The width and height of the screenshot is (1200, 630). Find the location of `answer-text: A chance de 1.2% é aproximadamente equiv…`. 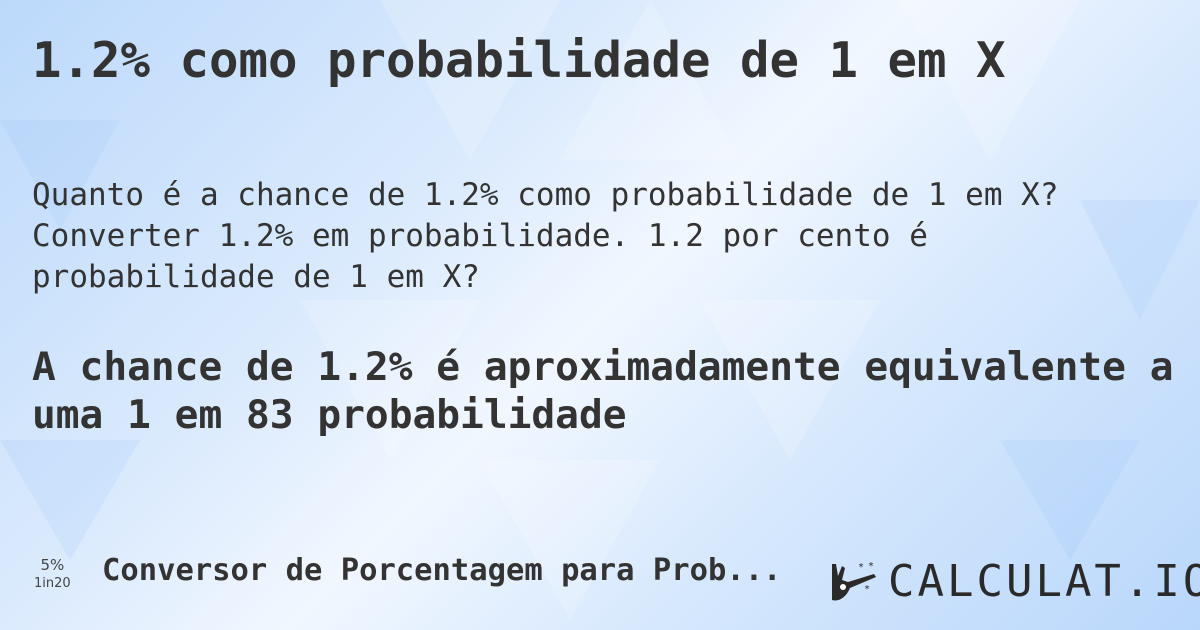

answer-text: A chance de 1.2% é aproximadamente equiv… is located at coordinates (603, 391).